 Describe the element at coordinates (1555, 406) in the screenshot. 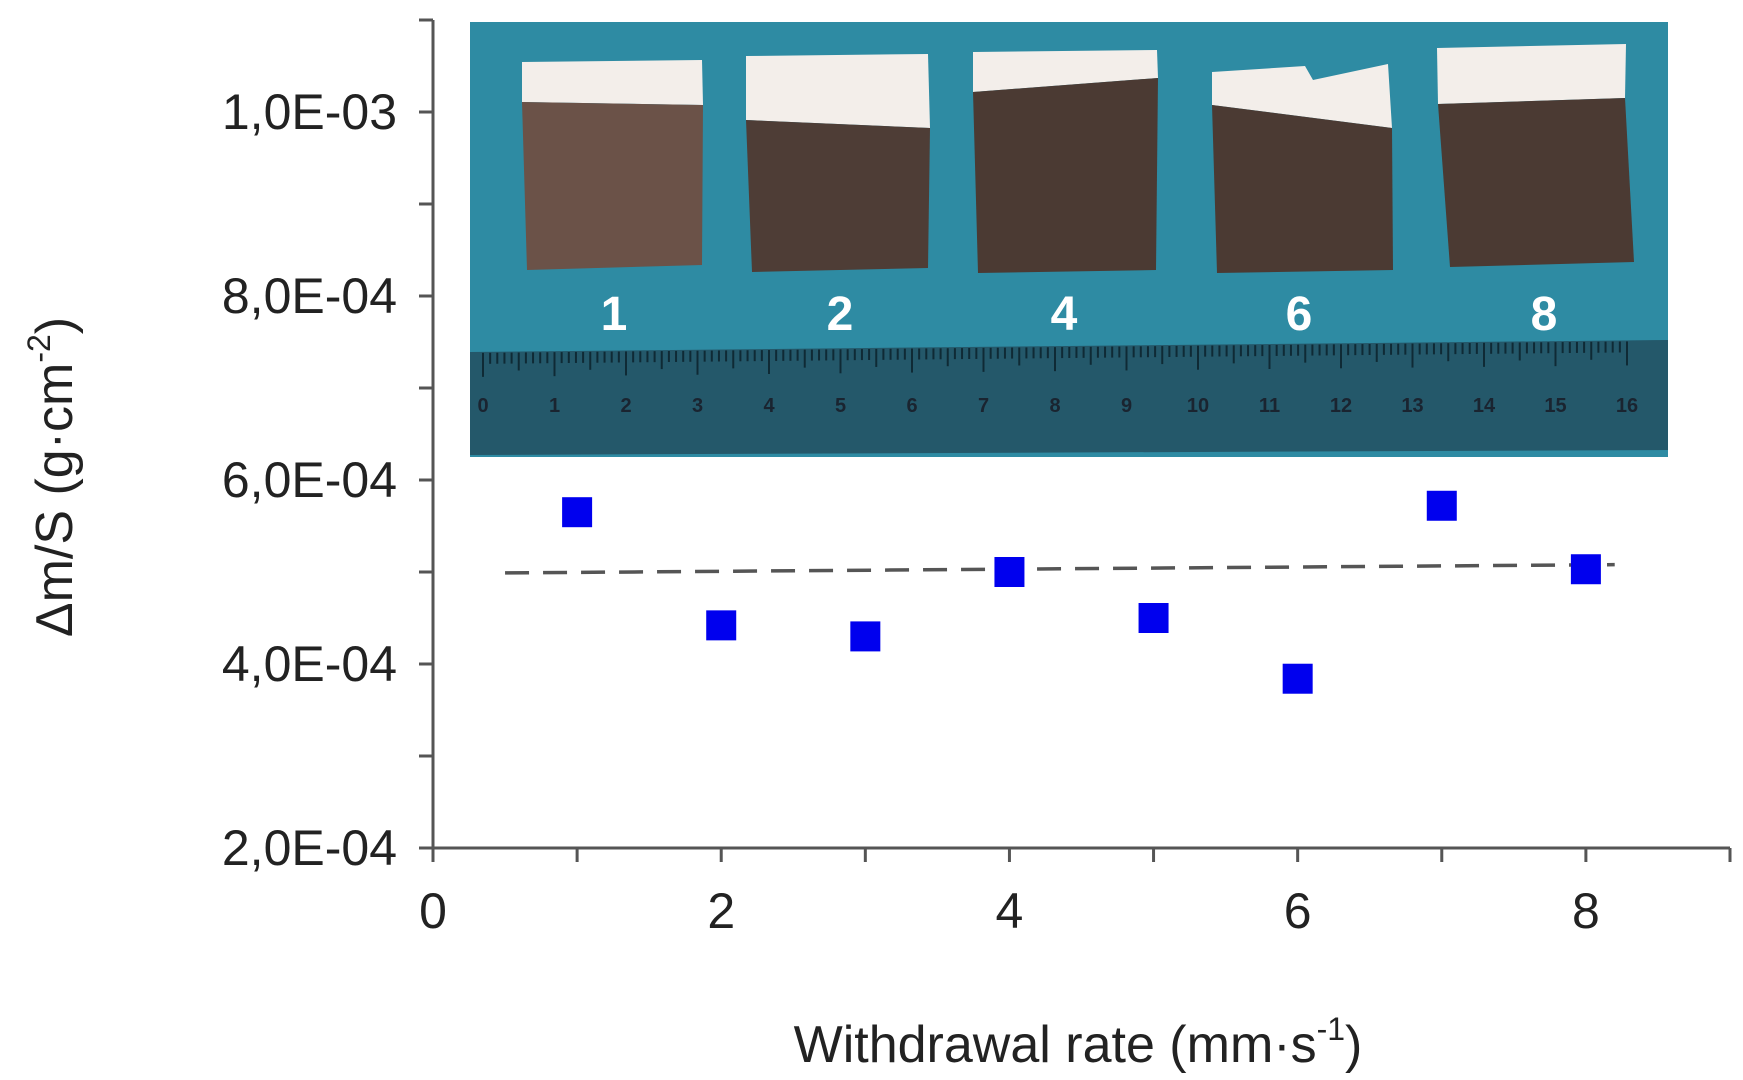

I see `ruler-label: 15` at that location.